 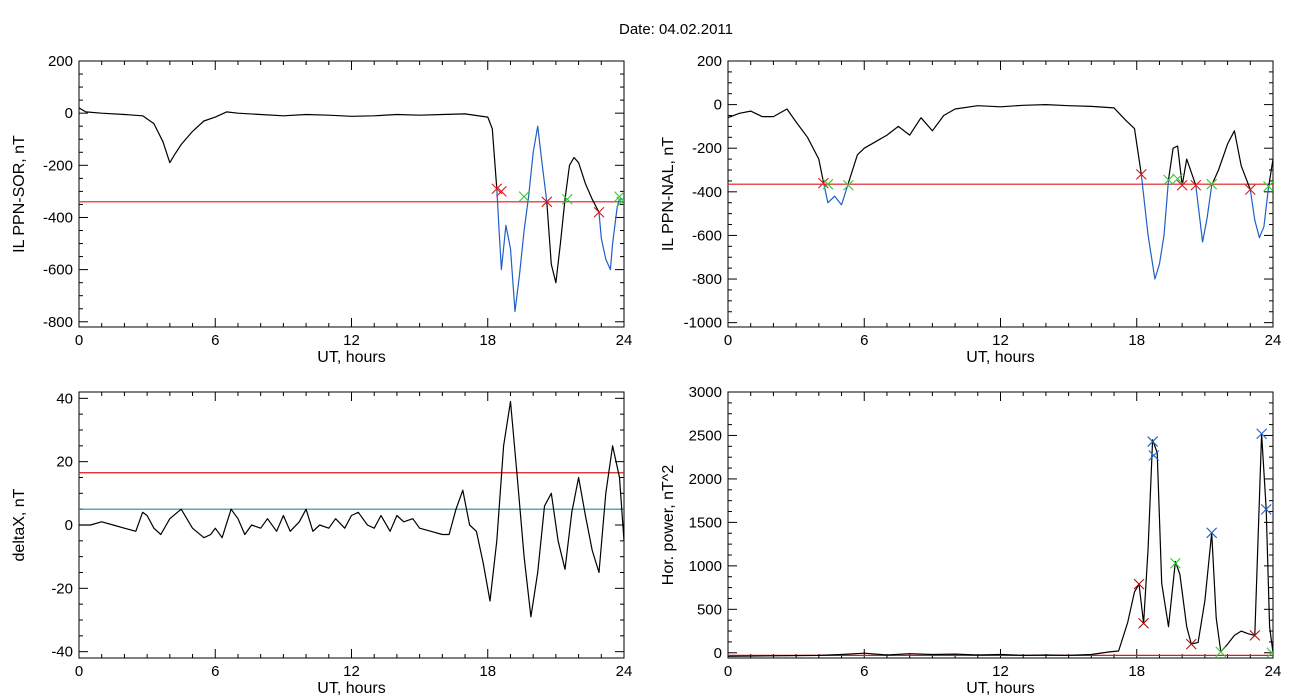 I want to click on y-tick-label: -800, so click(x=58, y=322).